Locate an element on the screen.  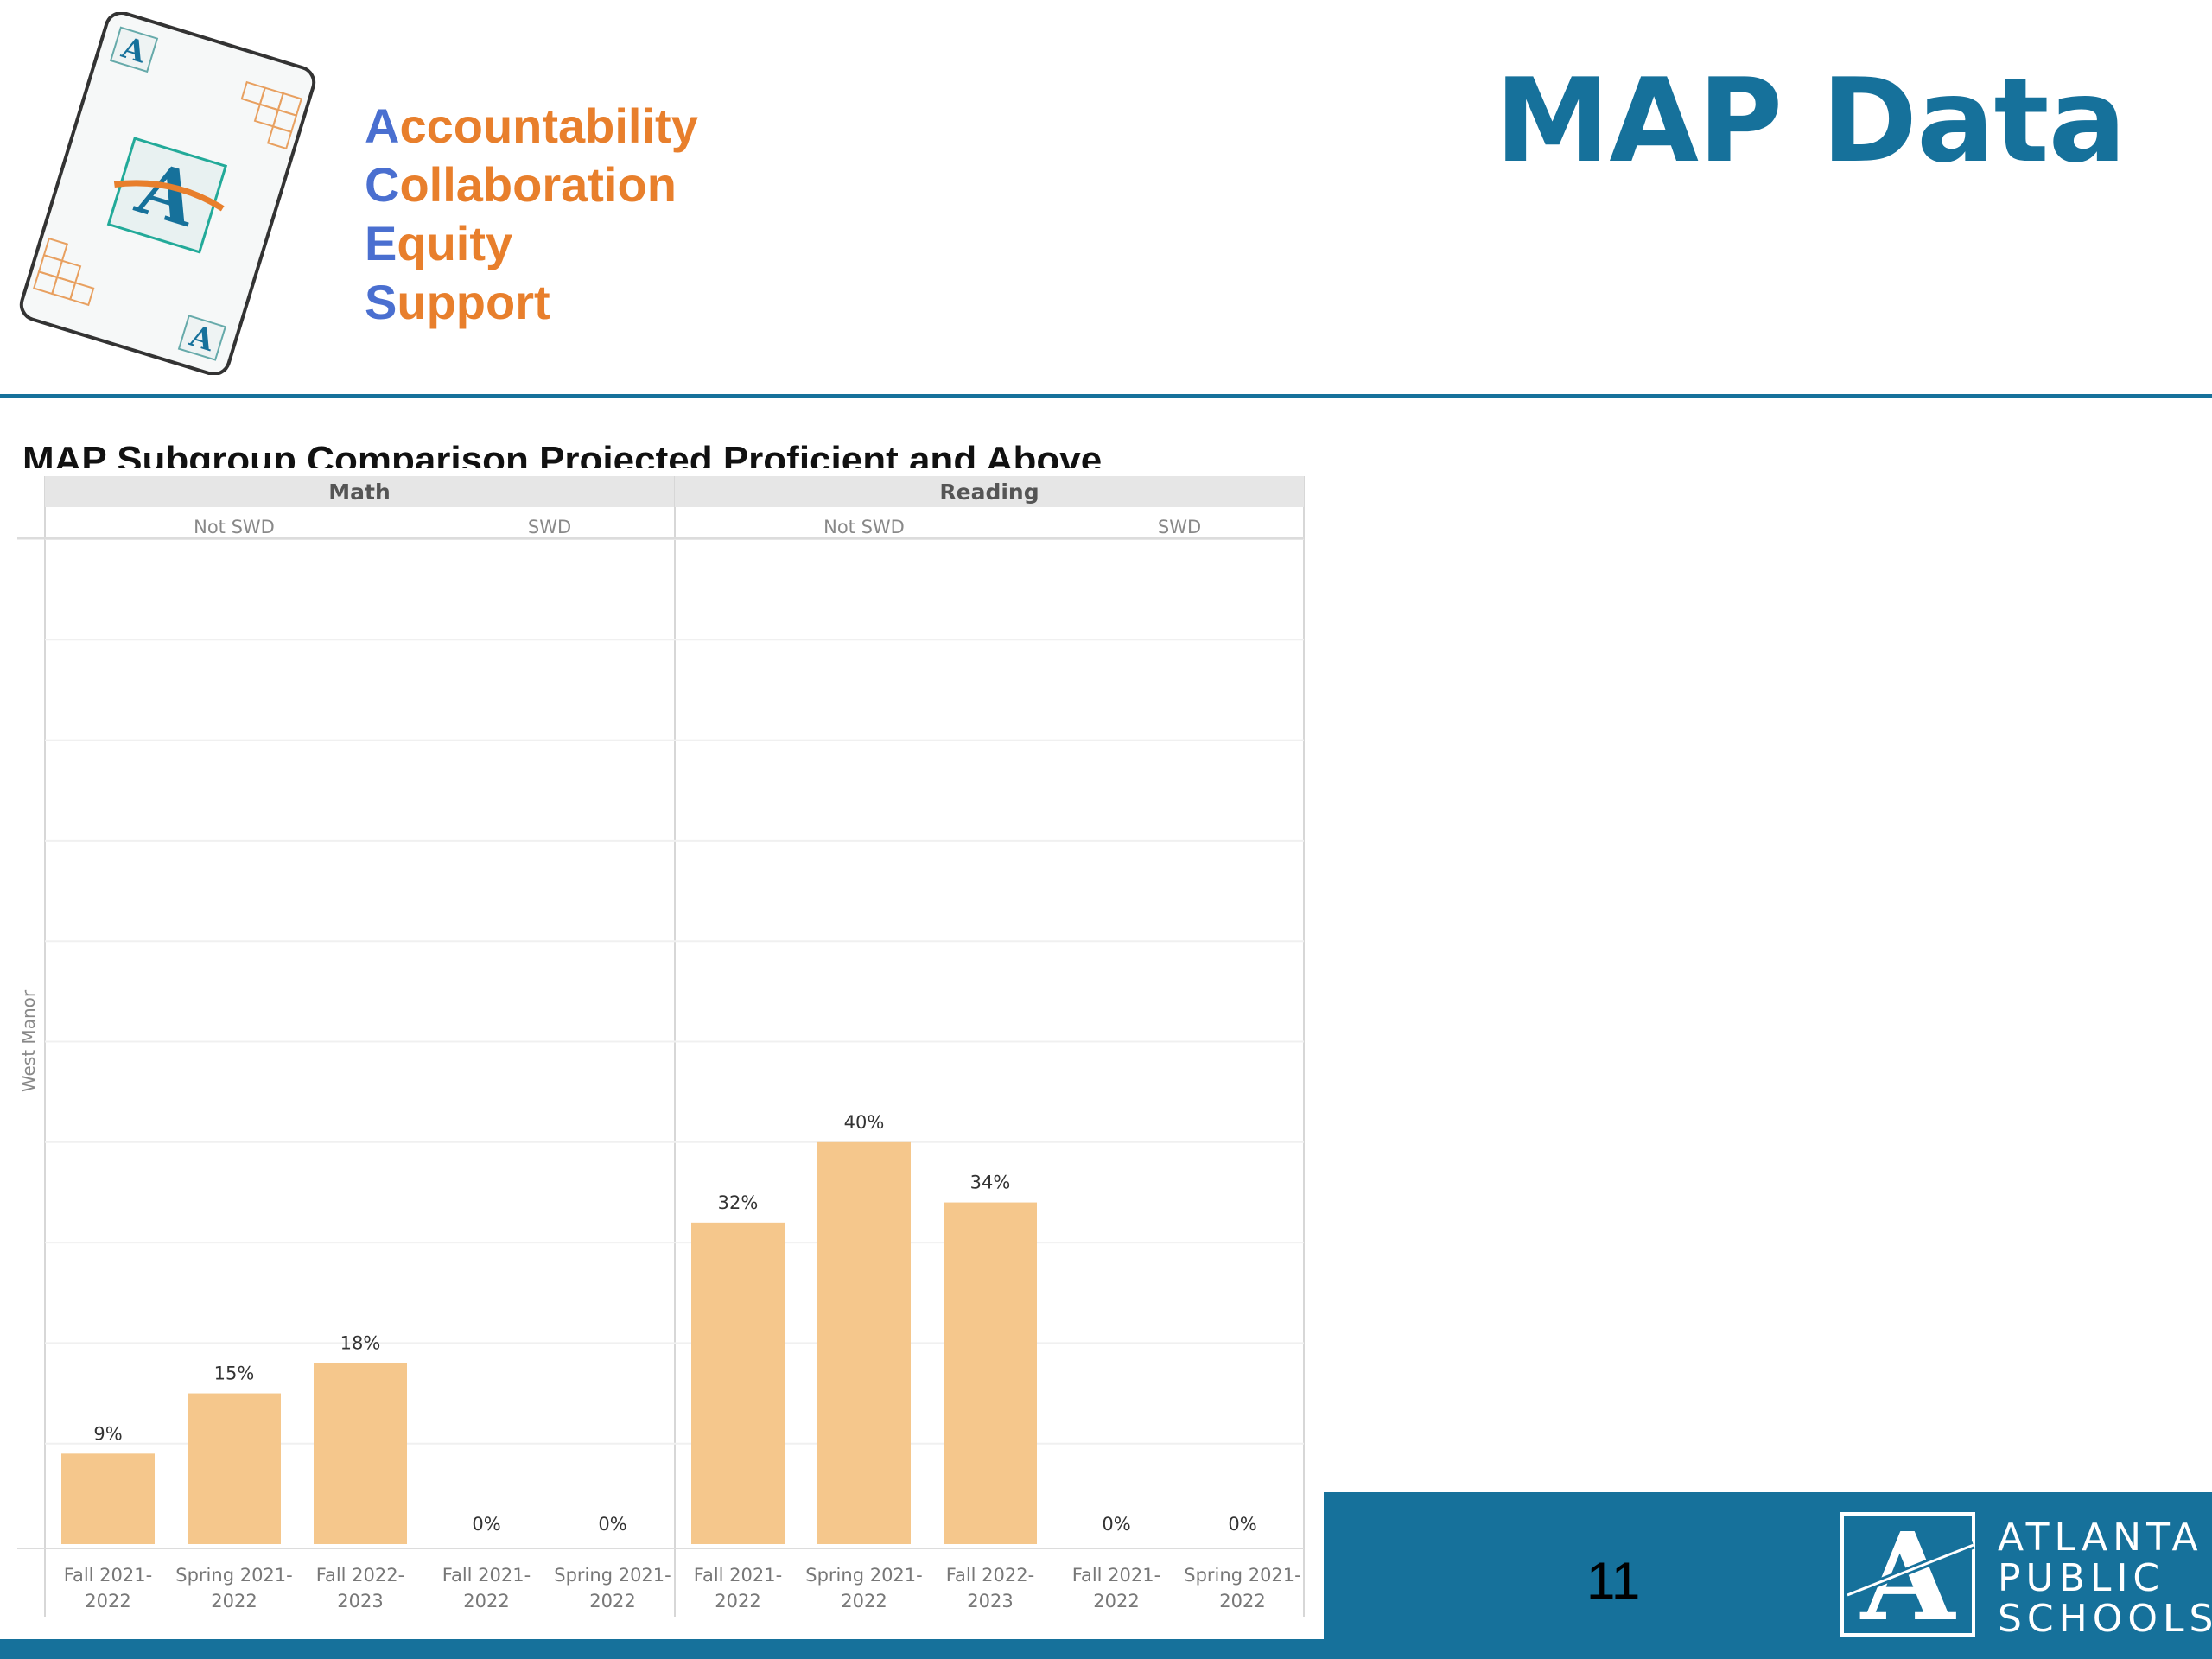
acronym-line-collaboration: Collaboration is located at coordinates (521, 185).